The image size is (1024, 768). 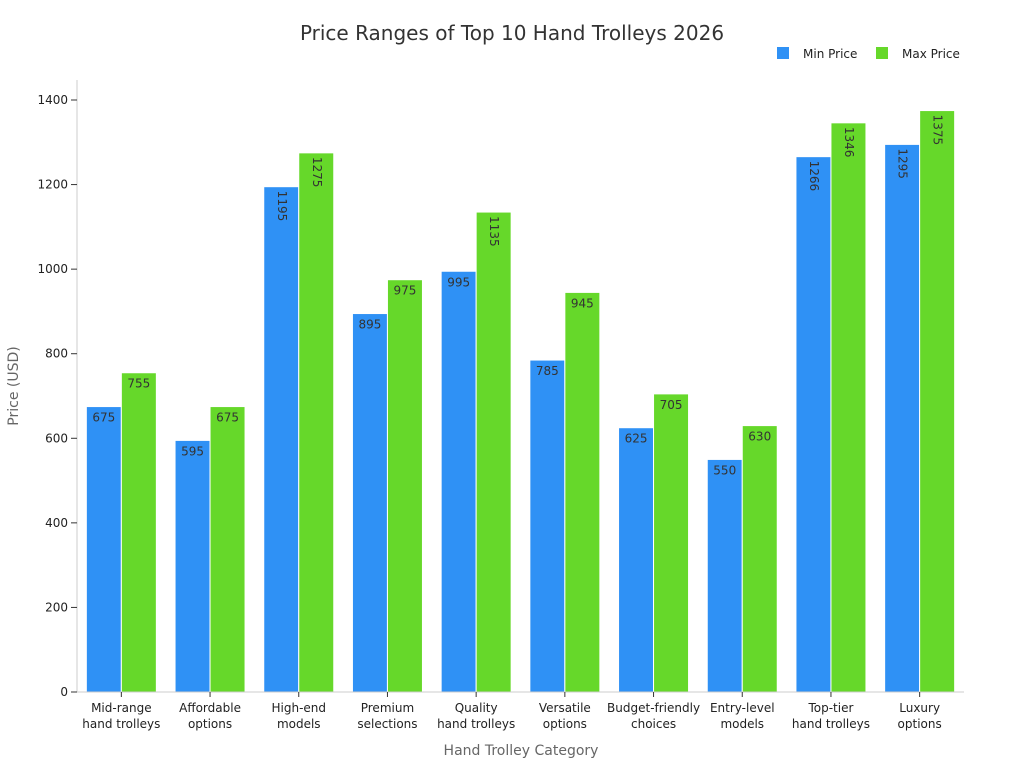 What do you see at coordinates (387, 716) in the screenshot?
I see `x-tick-label: Premium selections` at bounding box center [387, 716].